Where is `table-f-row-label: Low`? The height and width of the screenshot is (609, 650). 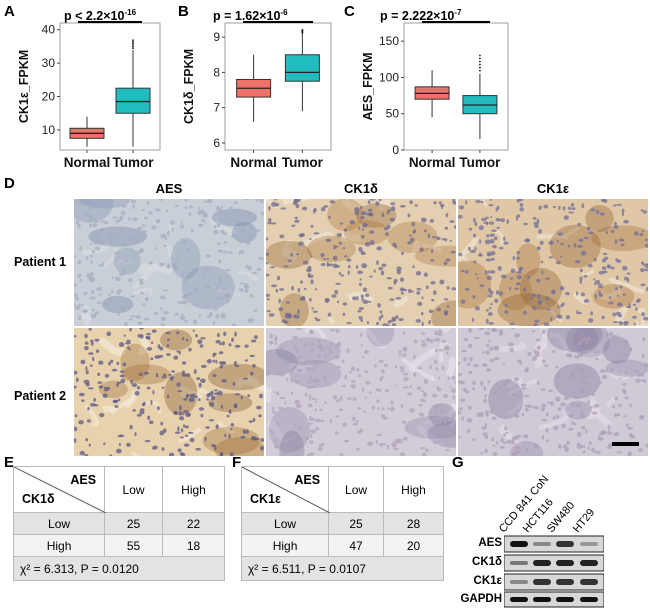 table-f-row-label: Low is located at coordinates (285, 523).